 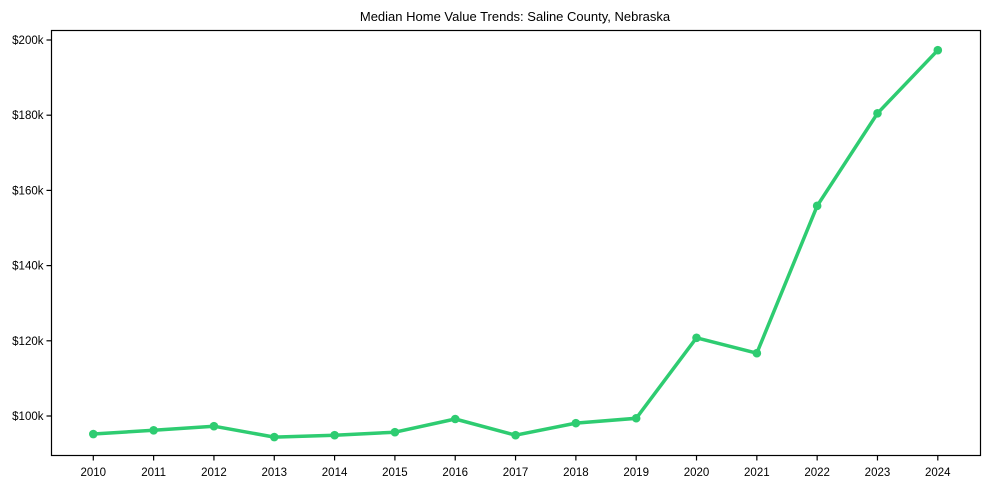 I want to click on x-tick-label: 2014, so click(x=335, y=473).